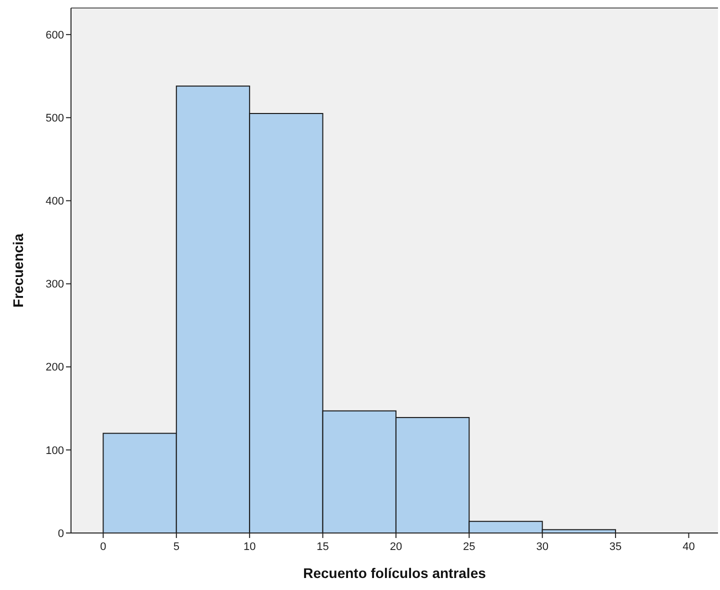 Image resolution: width=720 pixels, height=590 pixels. I want to click on x-tick-label: 5, so click(176, 547).